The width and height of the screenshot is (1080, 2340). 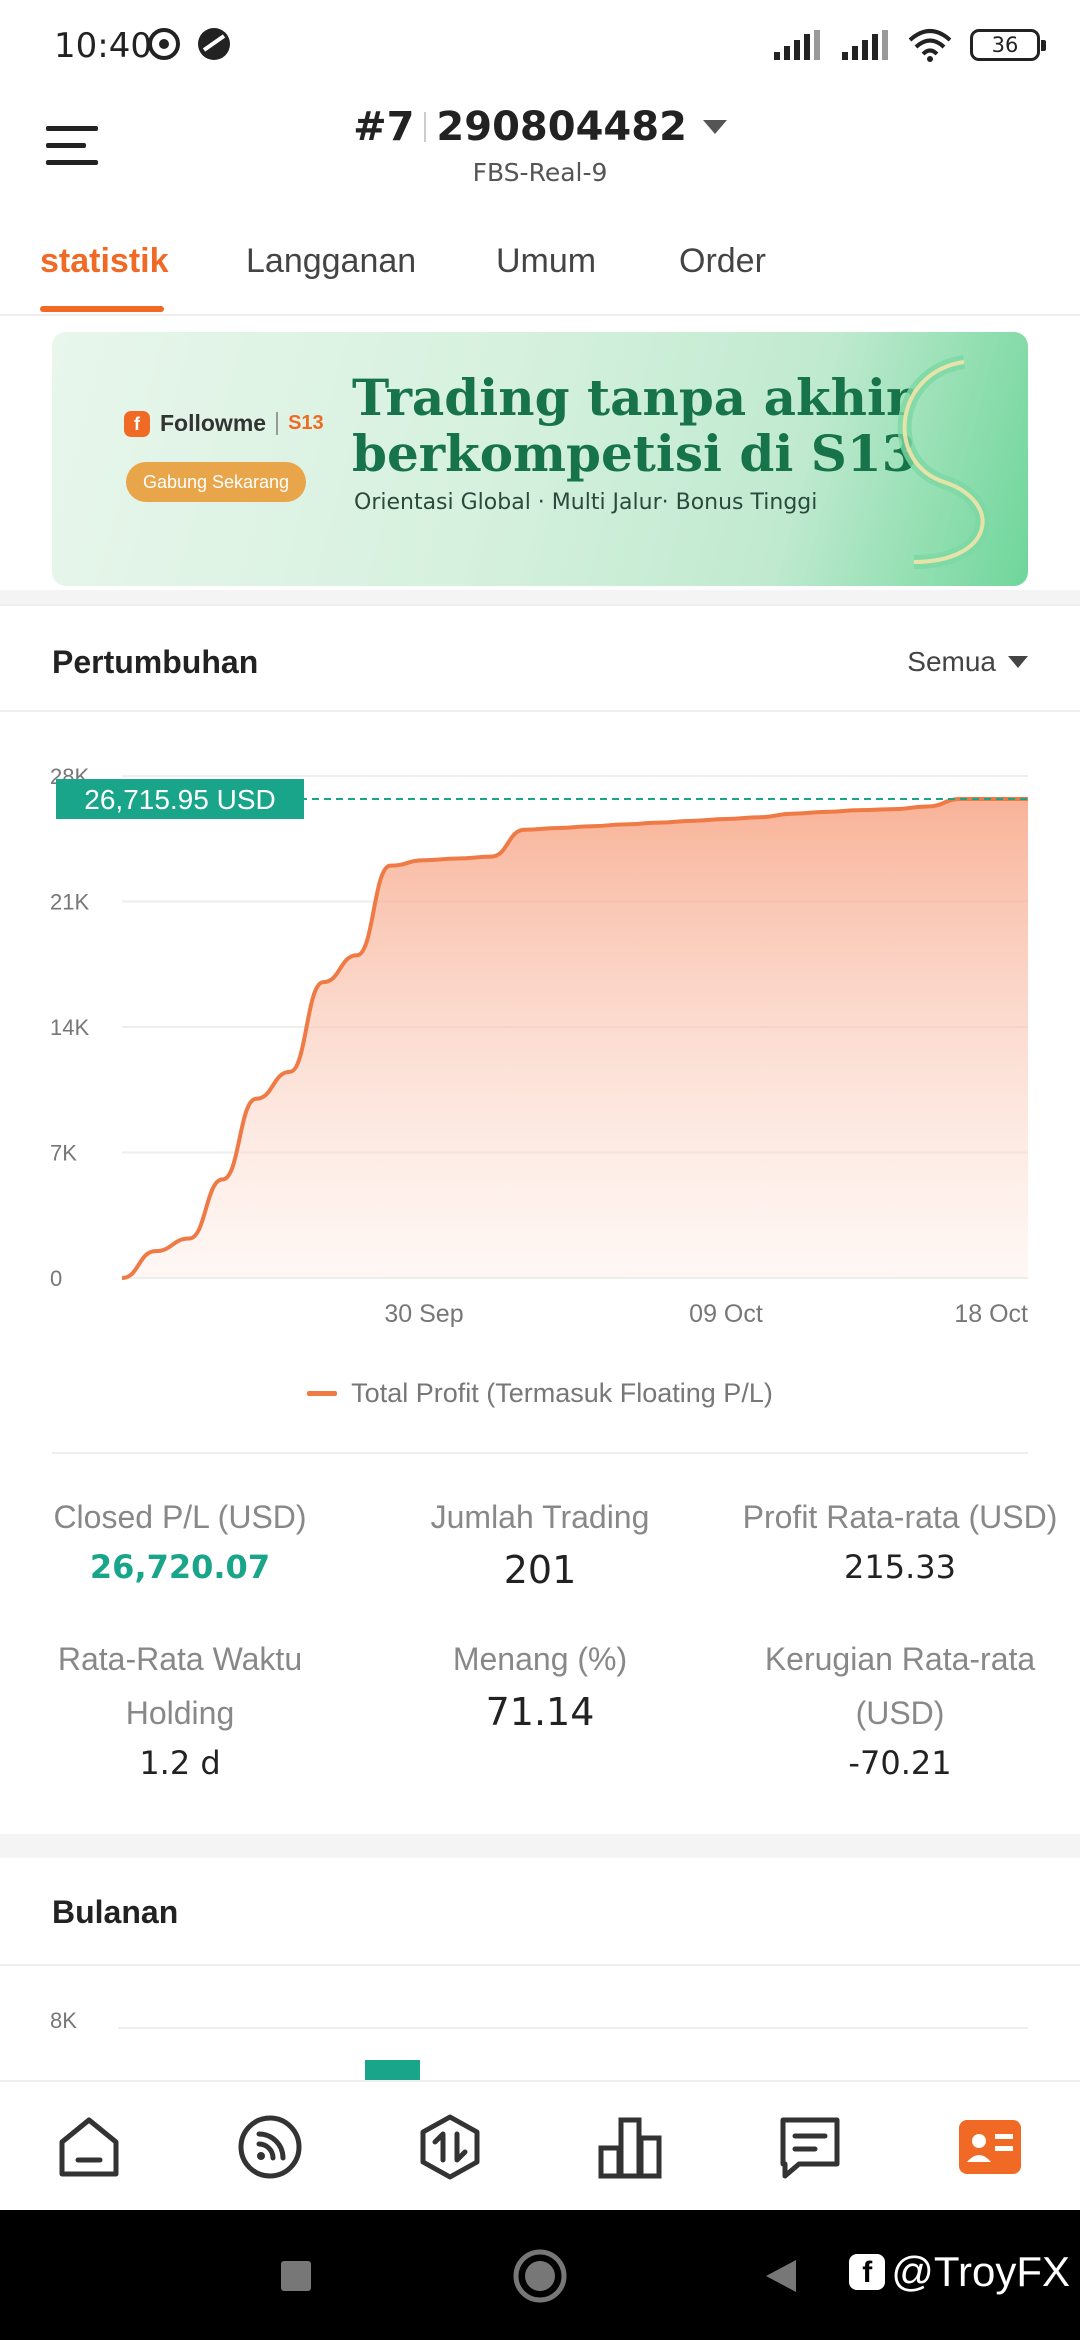 What do you see at coordinates (189, 44) in the screenshot?
I see `status-notification-icons` at bounding box center [189, 44].